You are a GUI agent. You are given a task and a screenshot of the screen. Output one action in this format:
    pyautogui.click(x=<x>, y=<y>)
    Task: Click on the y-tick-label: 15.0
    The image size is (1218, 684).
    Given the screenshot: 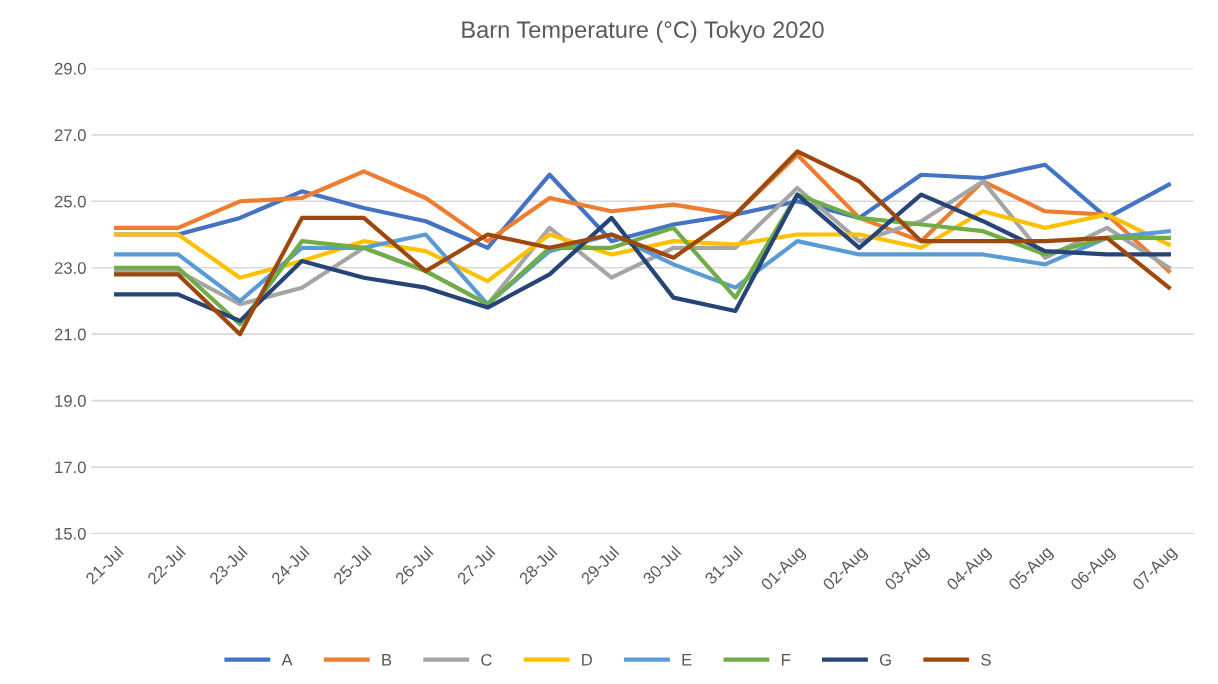 What is the action you would take?
    pyautogui.click(x=70, y=533)
    